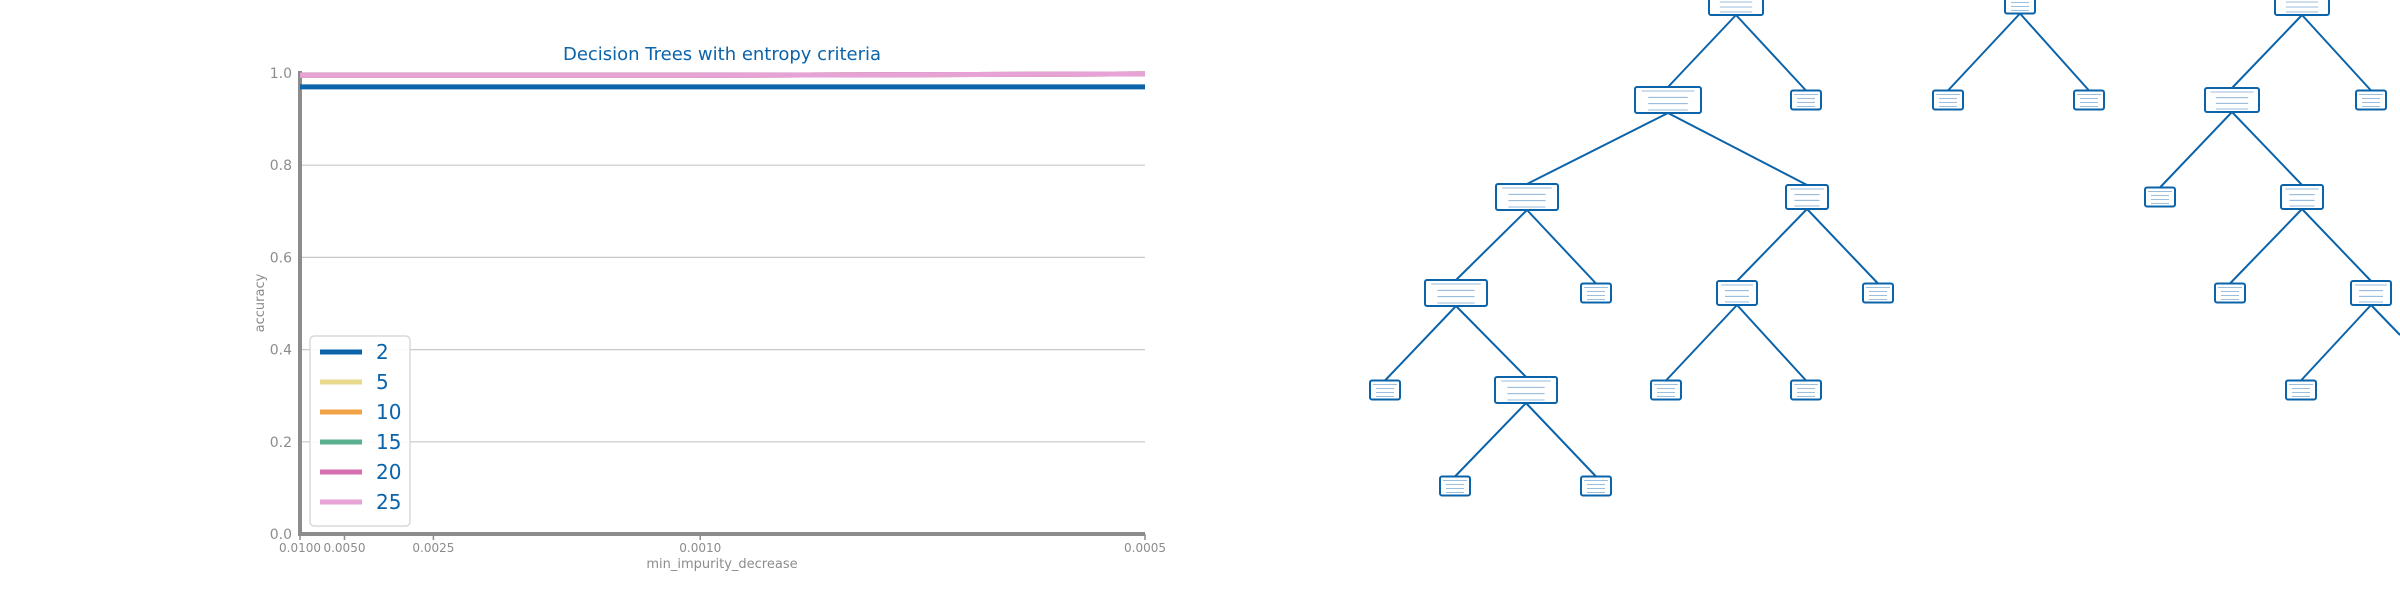 The height and width of the screenshot is (600, 2400). Describe the element at coordinates (281, 258) in the screenshot. I see `y-tick-label: 0.6` at that location.